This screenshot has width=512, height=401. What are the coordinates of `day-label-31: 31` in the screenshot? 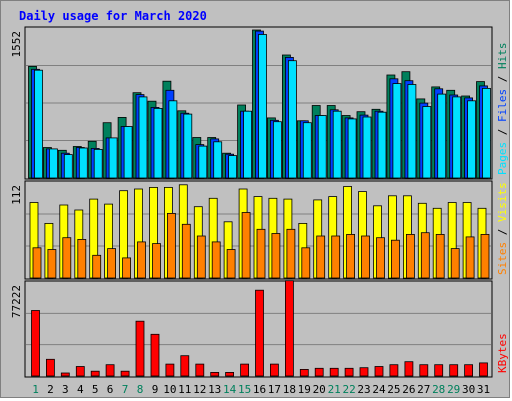 It's located at (483, 389).